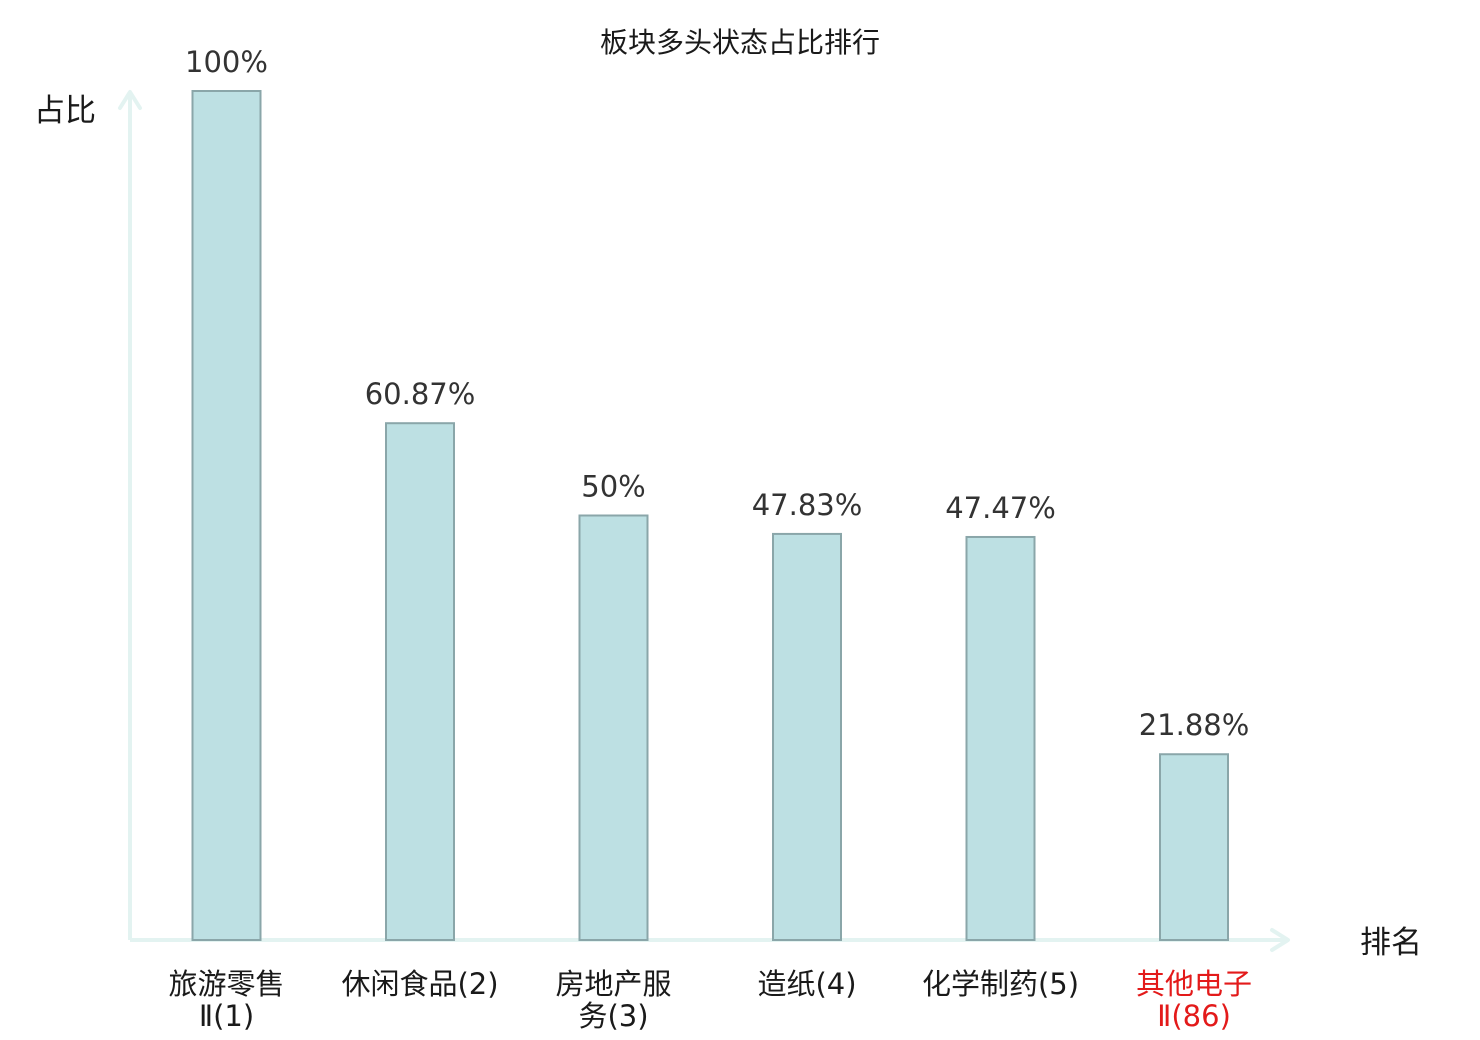 This screenshot has width=1480, height=1040. I want to click on category-tick-label-line: Ⅱ(86), so click(1194, 1016).